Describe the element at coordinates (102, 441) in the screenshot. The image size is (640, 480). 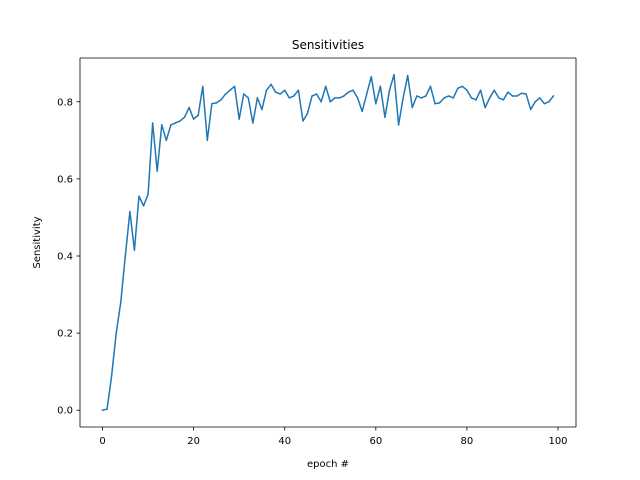
I see `x-tick-label: 0` at that location.